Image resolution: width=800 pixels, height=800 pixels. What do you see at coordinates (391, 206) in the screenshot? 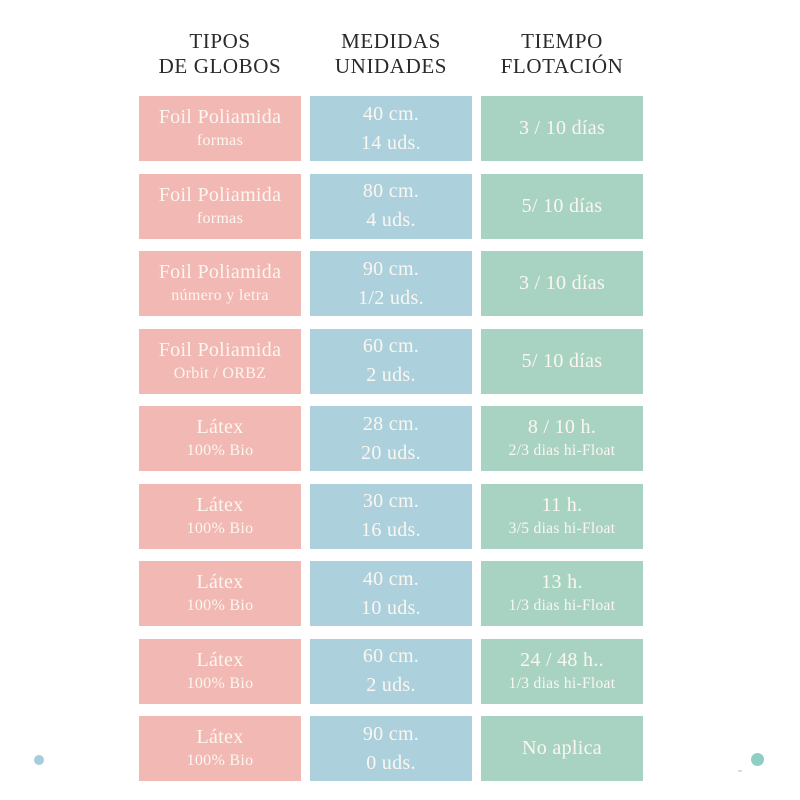
I see `cell-medida: 80 cm. 4 uds.` at bounding box center [391, 206].